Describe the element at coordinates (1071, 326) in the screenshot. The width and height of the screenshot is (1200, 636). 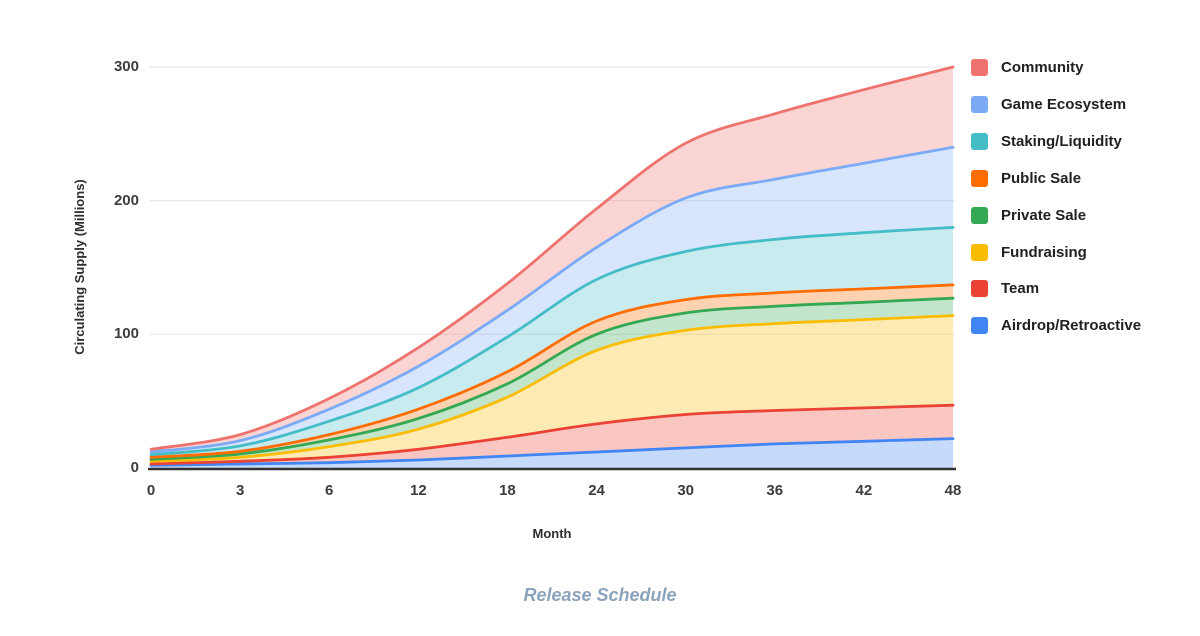
I see `legend-label-airdrop-retroactive: Airdrop/Retroactive` at that location.